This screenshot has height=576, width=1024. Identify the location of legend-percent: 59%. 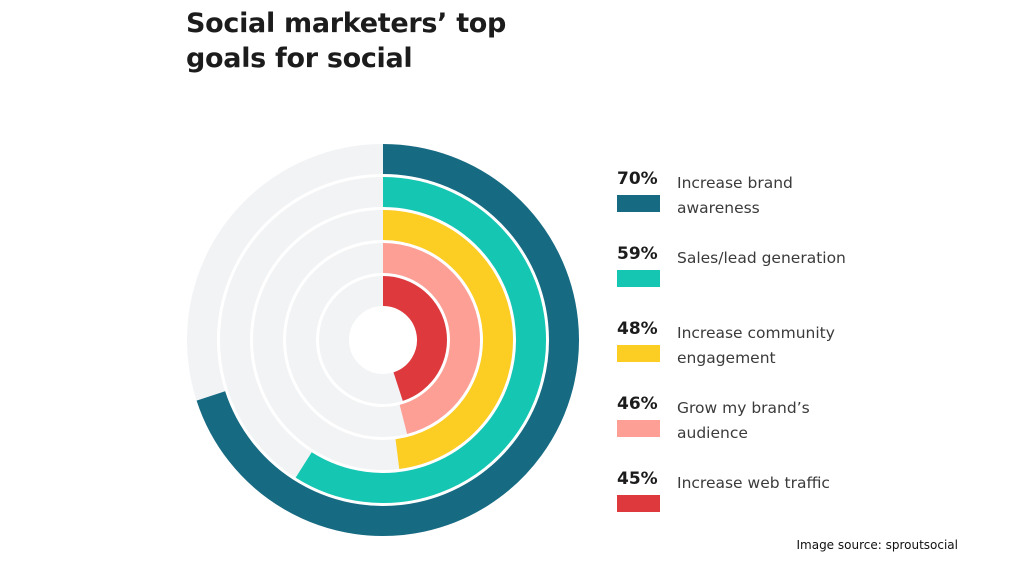
(637, 254).